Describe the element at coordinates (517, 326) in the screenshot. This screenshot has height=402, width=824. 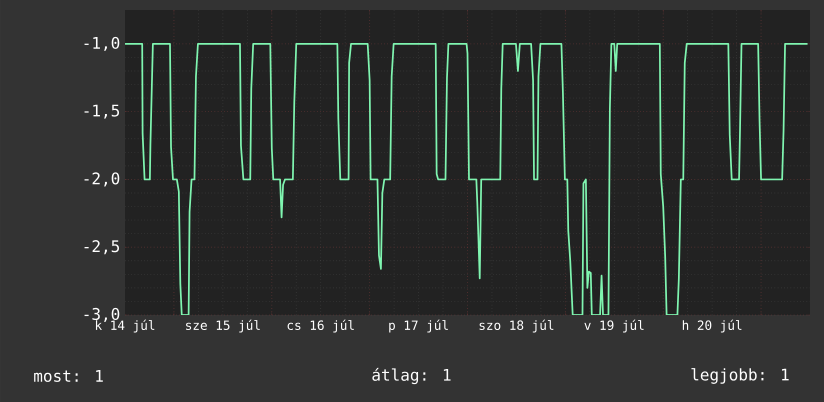
I see `x-tick-label: szo 18 júl` at that location.